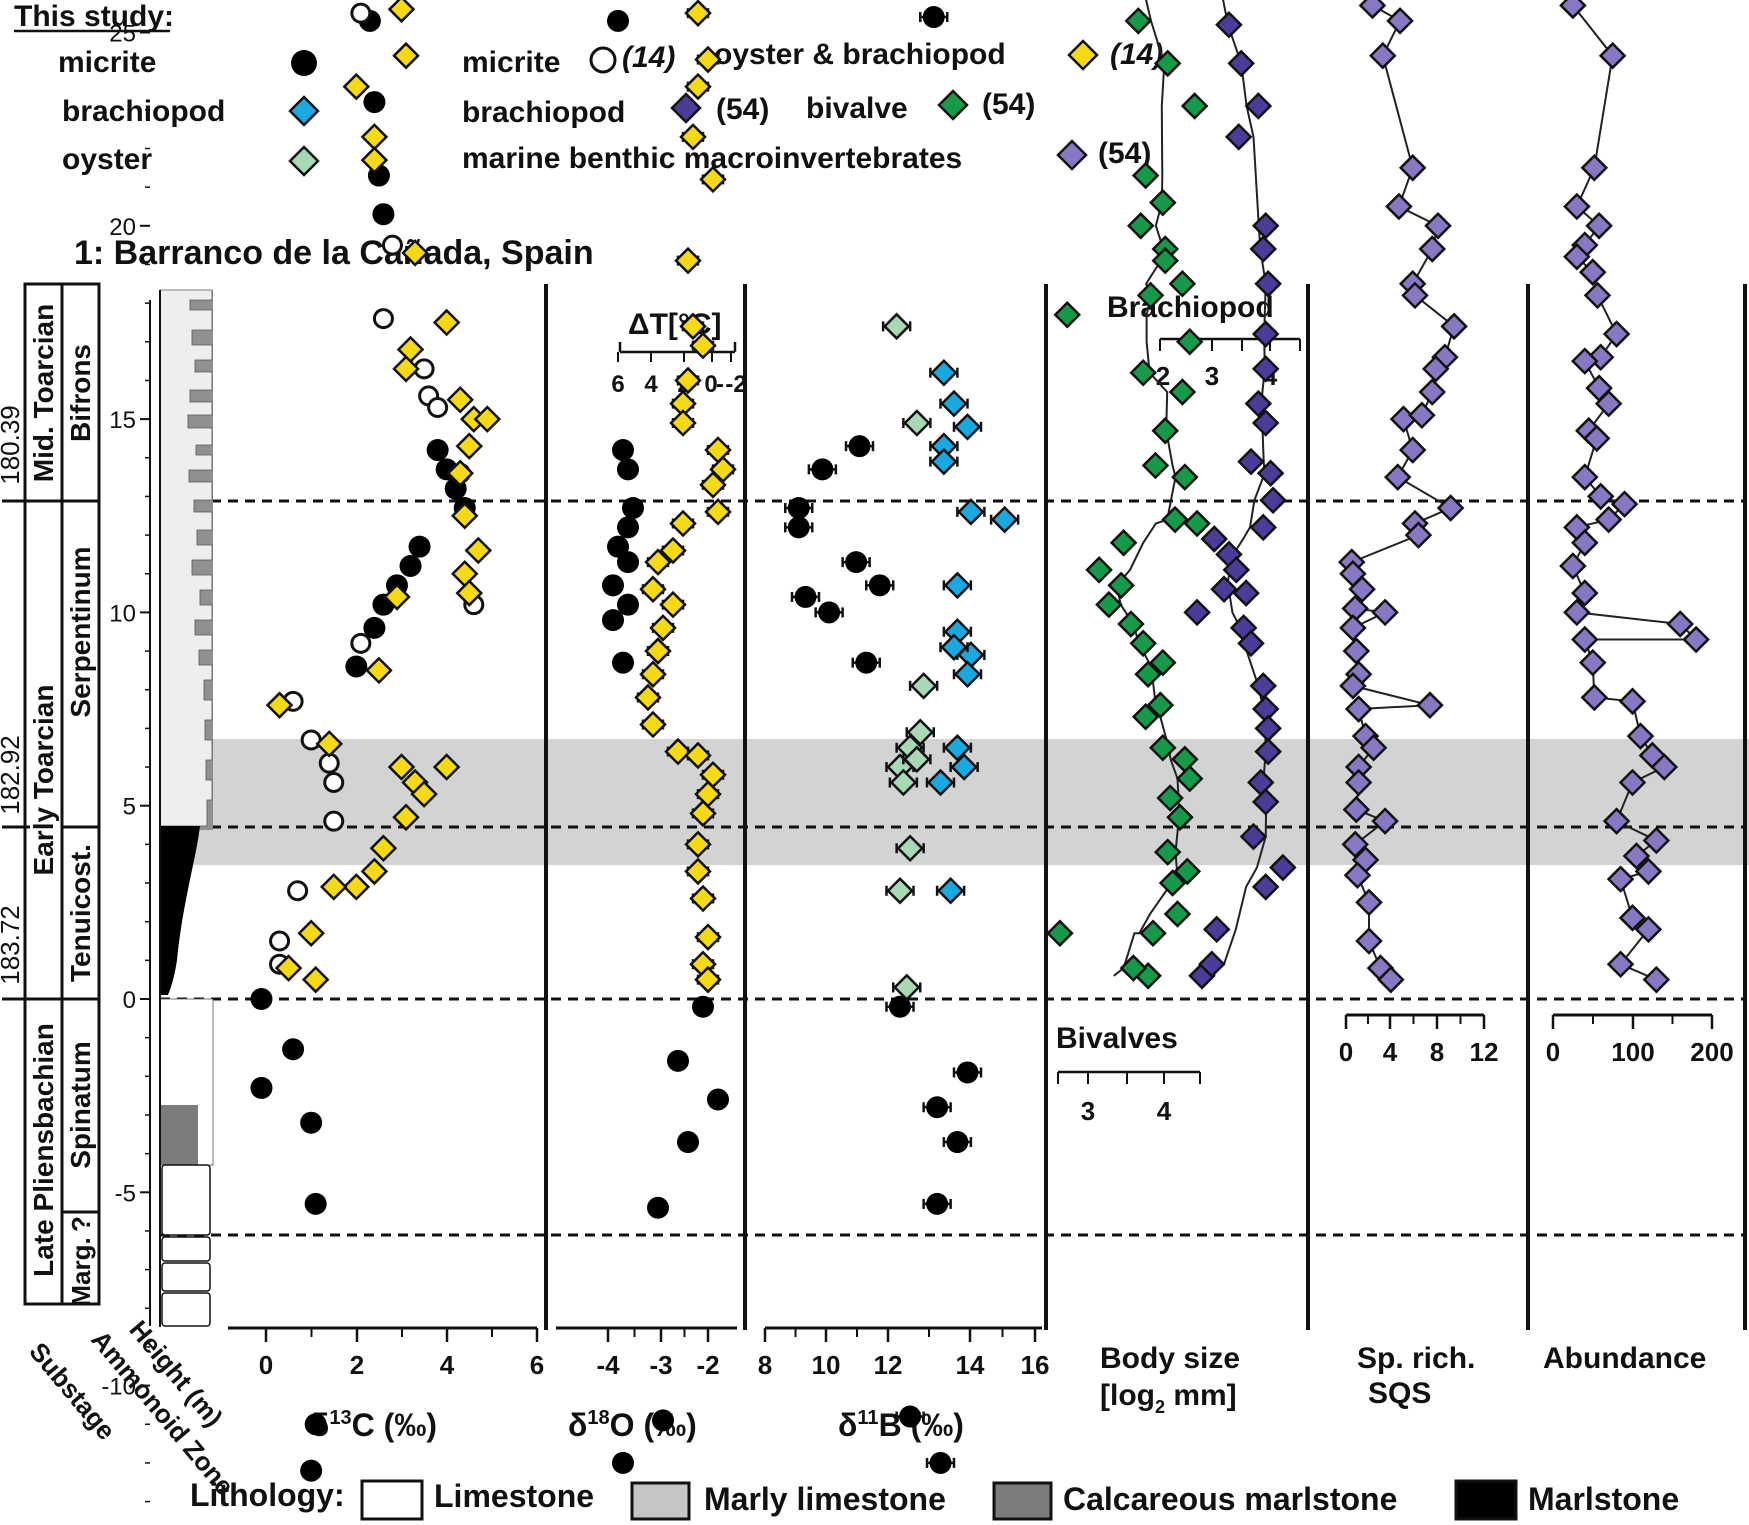  What do you see at coordinates (122, 34) in the screenshot?
I see `height-tick-label: 25` at bounding box center [122, 34].